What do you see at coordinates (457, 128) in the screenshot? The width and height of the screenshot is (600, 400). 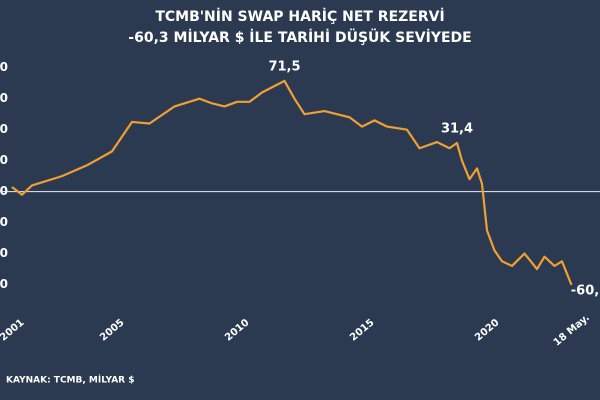 I see `annotation: 31,4` at bounding box center [457, 128].